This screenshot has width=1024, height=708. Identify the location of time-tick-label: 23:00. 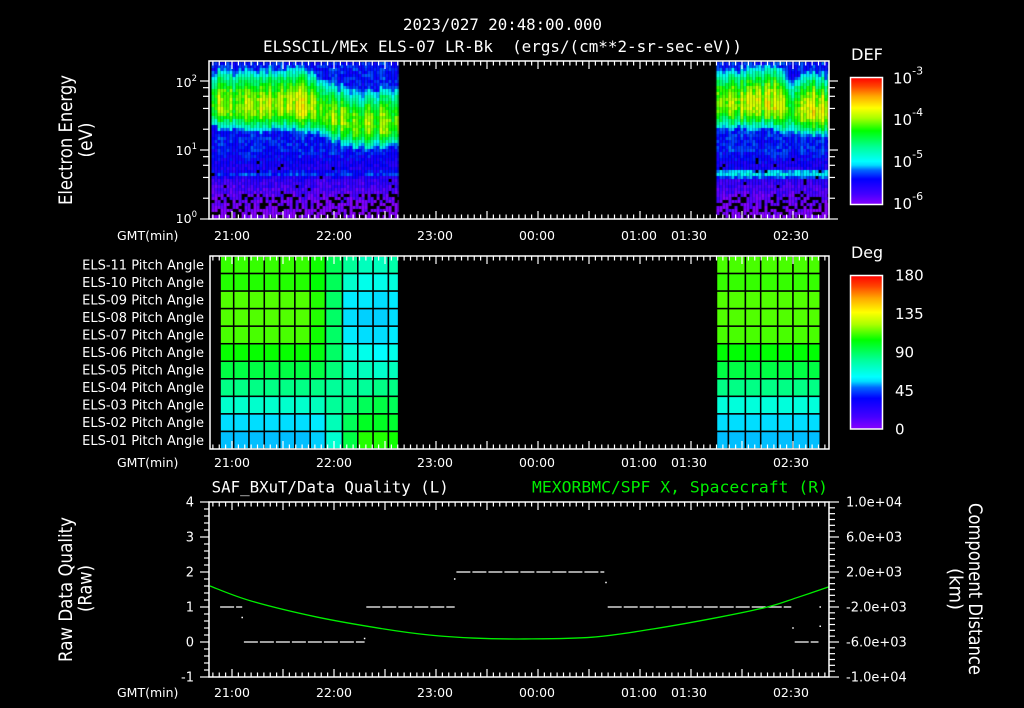
(435, 462).